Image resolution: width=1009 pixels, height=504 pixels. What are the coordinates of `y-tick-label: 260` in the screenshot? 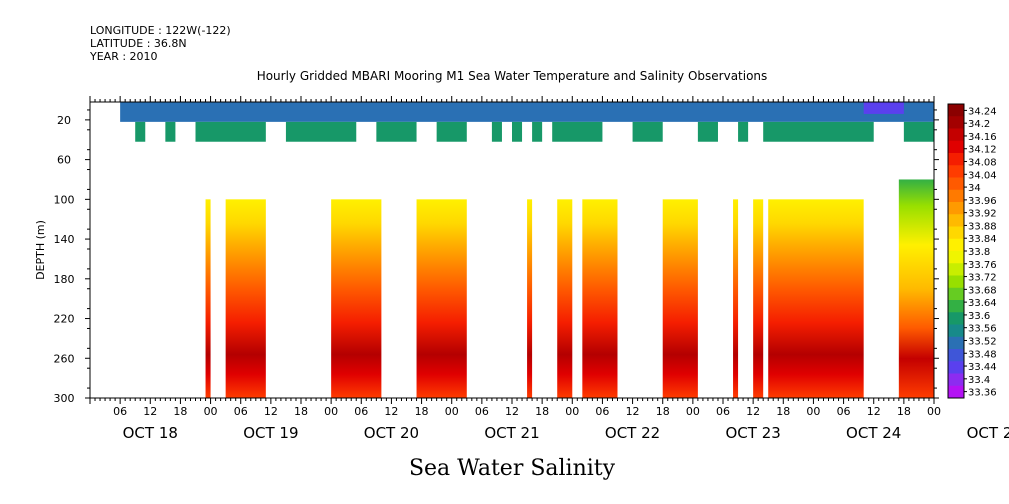 It's located at (64, 358).